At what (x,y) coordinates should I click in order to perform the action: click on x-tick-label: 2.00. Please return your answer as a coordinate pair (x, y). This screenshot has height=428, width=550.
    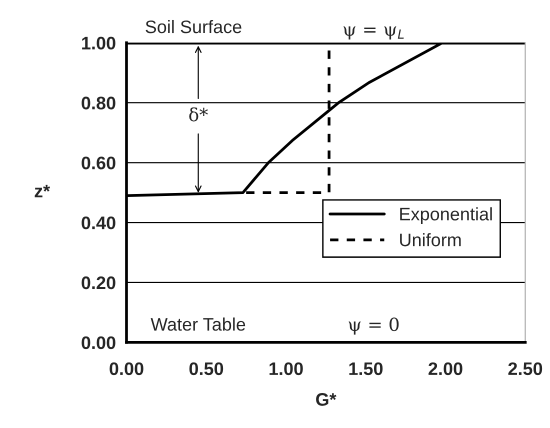
    Looking at the image, I should click on (445, 369).